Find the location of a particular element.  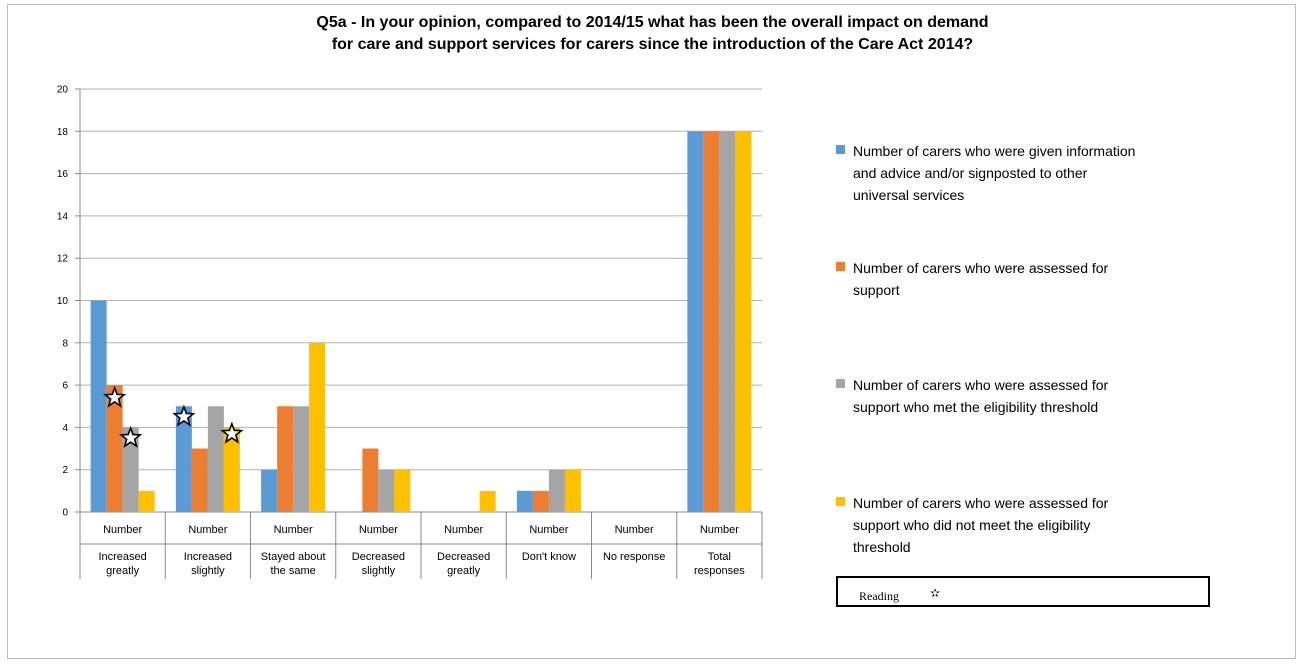

y-tick-label: 0 is located at coordinates (65, 513).